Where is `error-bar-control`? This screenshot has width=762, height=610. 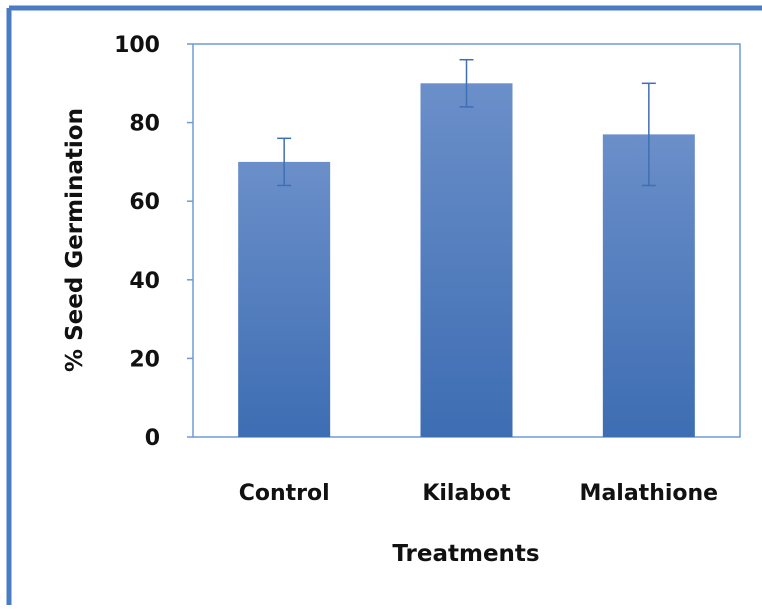
error-bar-control is located at coordinates (284, 162).